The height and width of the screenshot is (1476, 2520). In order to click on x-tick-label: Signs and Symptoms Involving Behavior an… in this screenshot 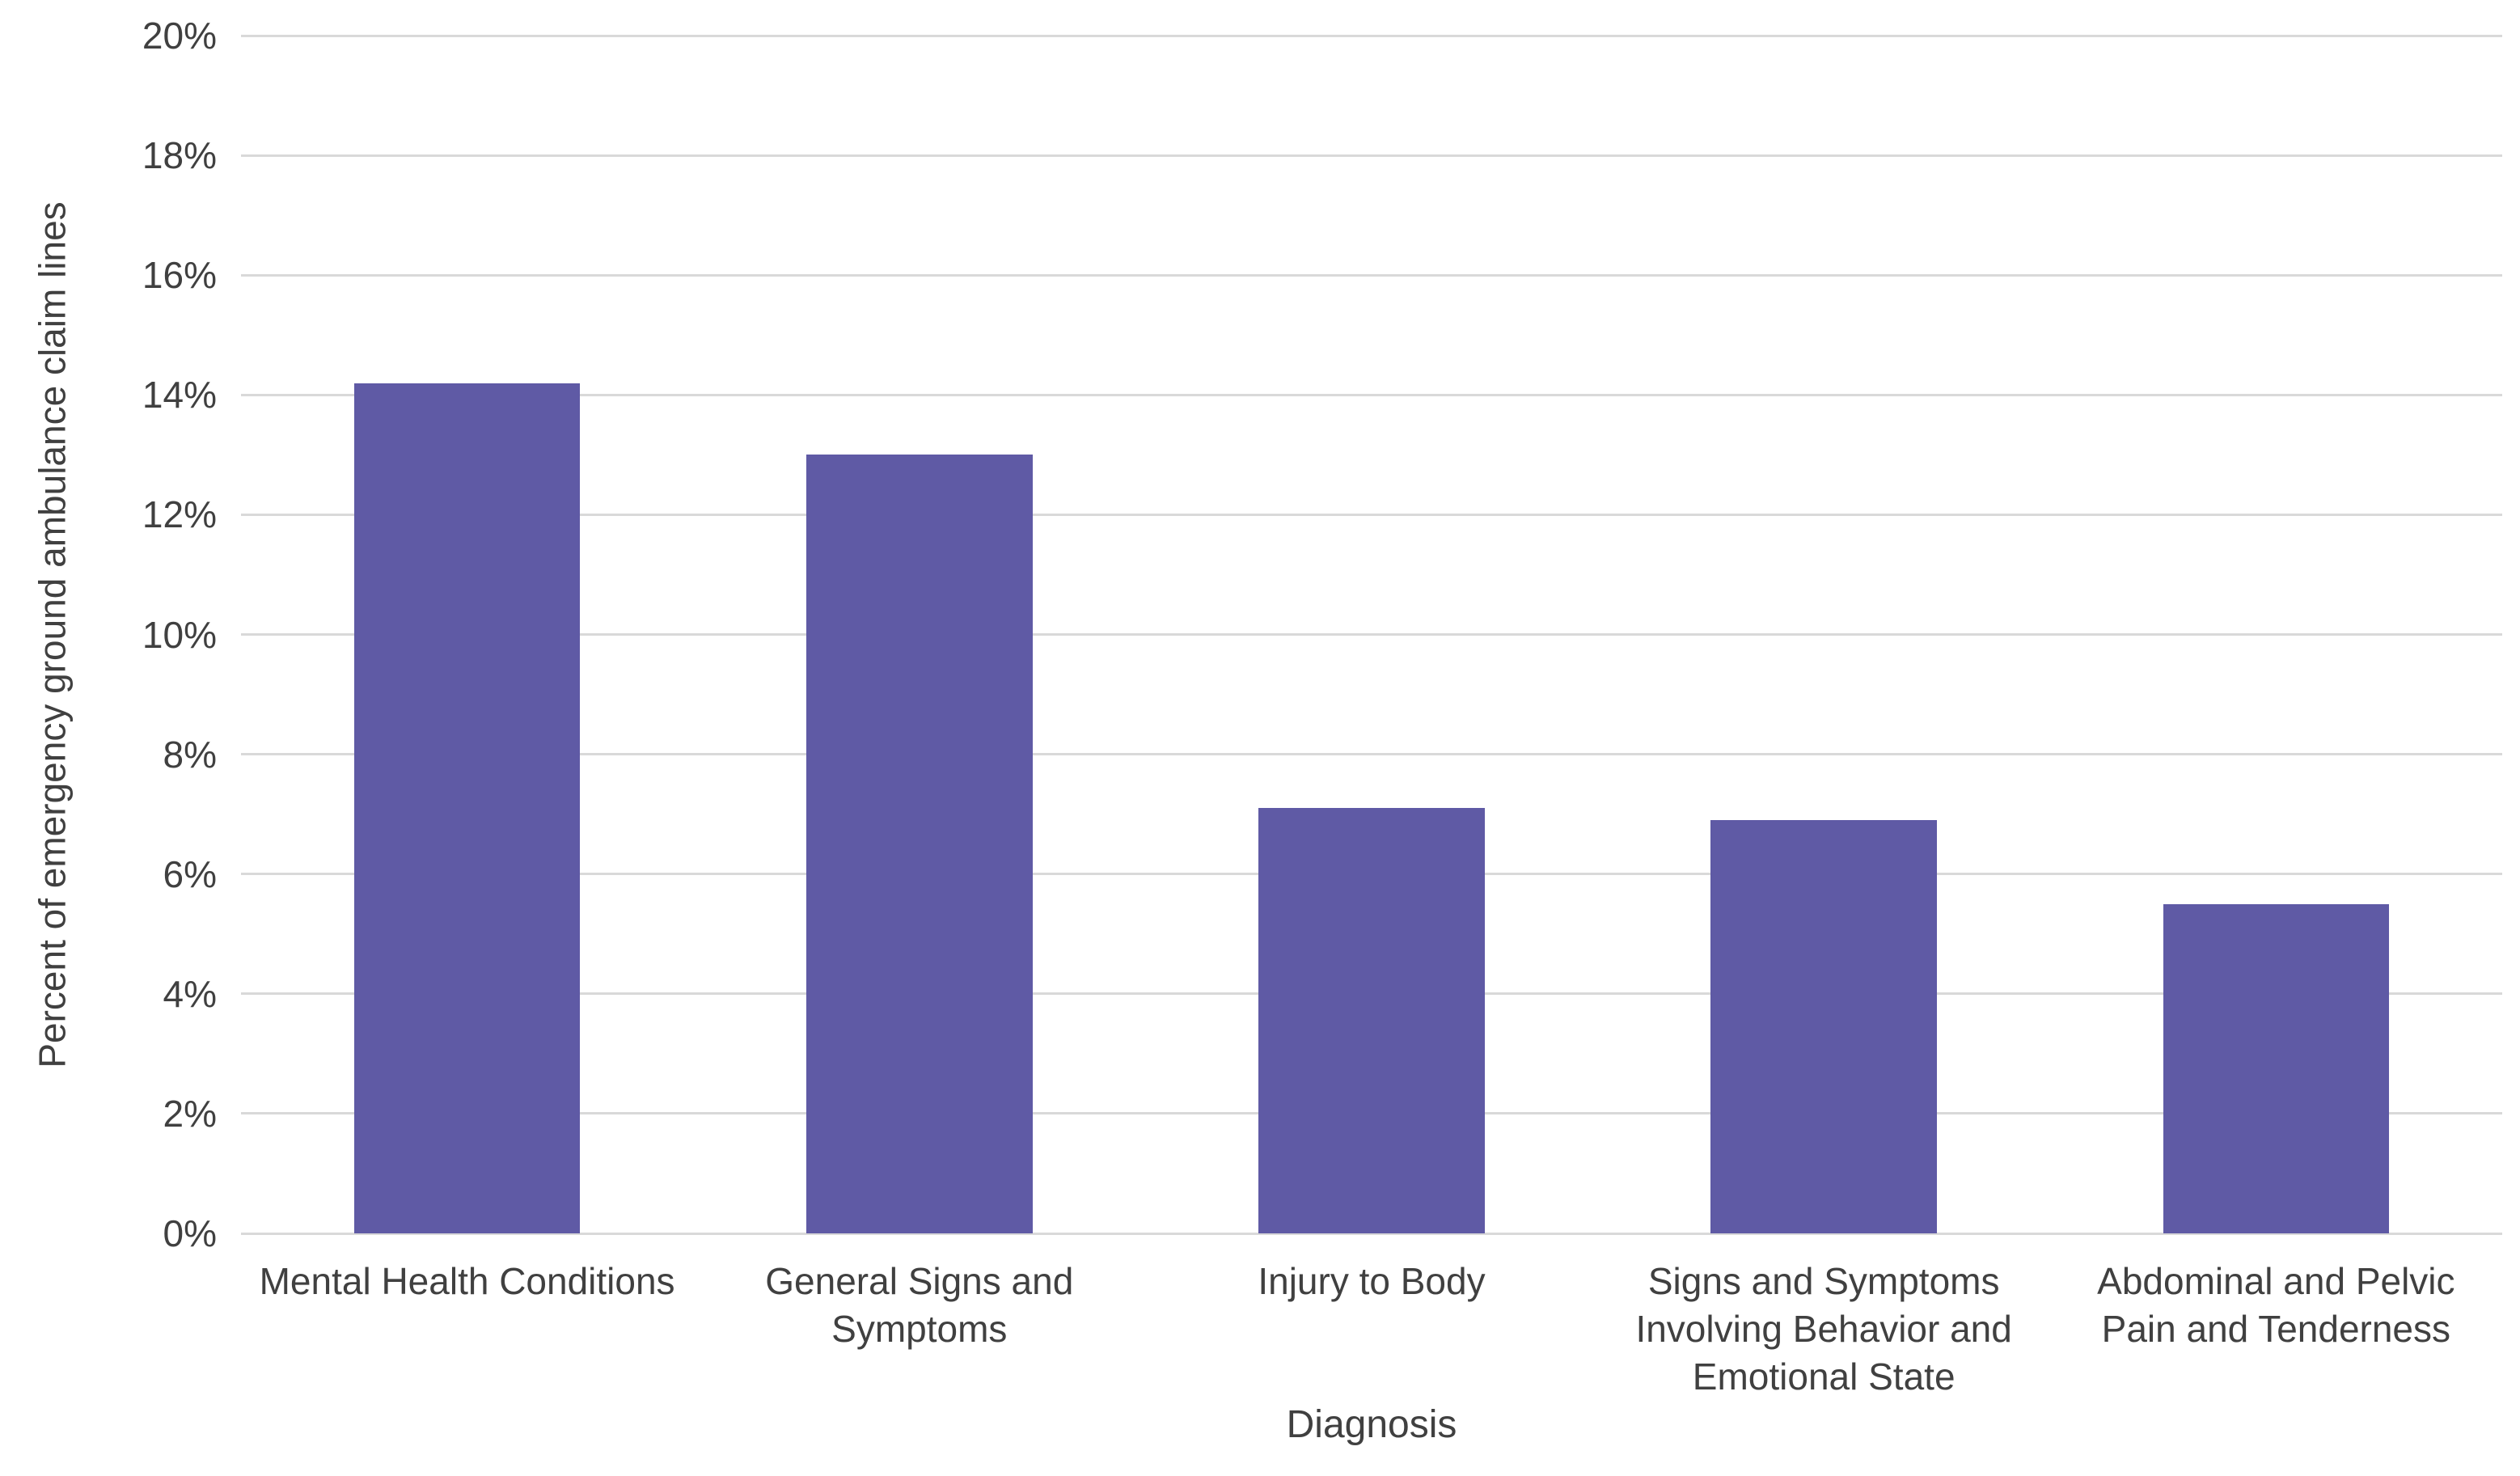, I will do `click(1823, 1329)`.